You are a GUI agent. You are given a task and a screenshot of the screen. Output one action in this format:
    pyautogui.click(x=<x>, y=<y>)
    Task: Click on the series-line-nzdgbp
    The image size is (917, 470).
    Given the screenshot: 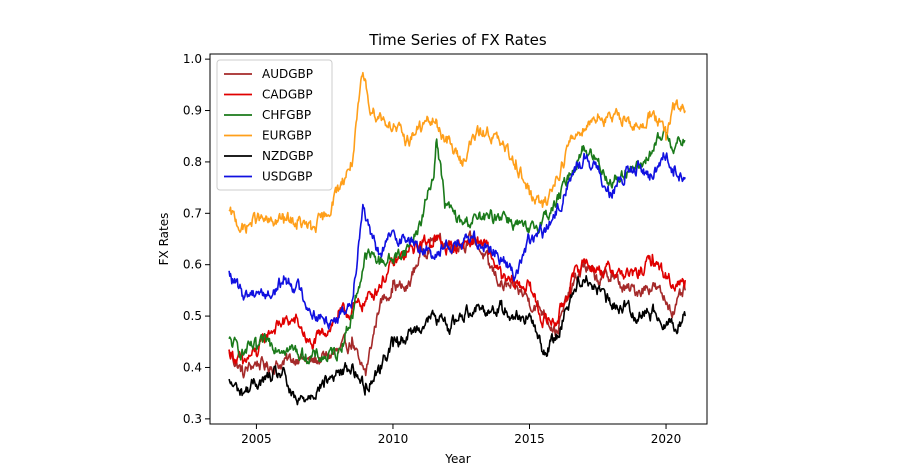 What is the action you would take?
    pyautogui.click(x=457, y=340)
    